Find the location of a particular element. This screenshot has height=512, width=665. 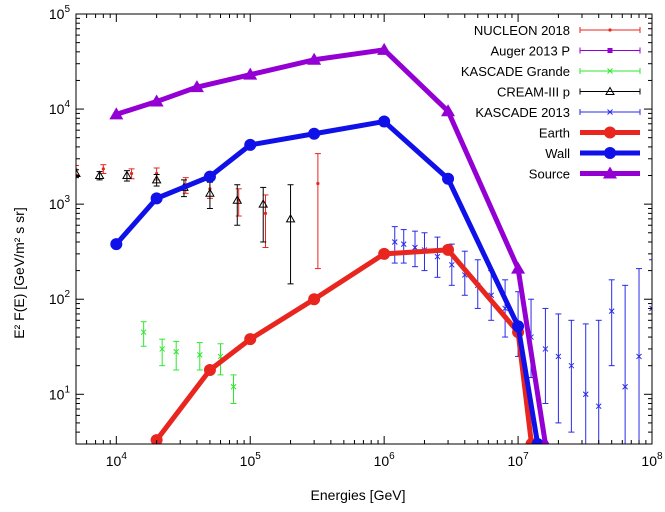

legend-entry: Source is located at coordinates (584, 174).